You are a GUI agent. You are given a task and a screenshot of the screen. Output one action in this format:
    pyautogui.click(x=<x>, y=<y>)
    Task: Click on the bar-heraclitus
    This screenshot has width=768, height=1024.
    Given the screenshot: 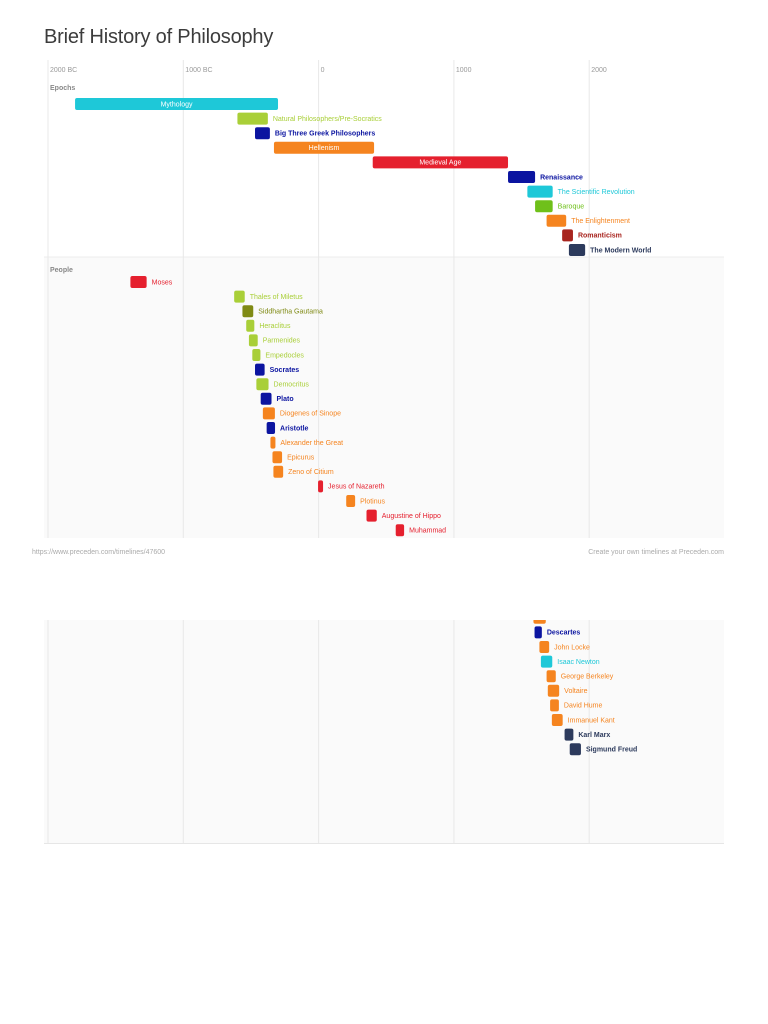 What is the action you would take?
    pyautogui.click(x=250, y=325)
    